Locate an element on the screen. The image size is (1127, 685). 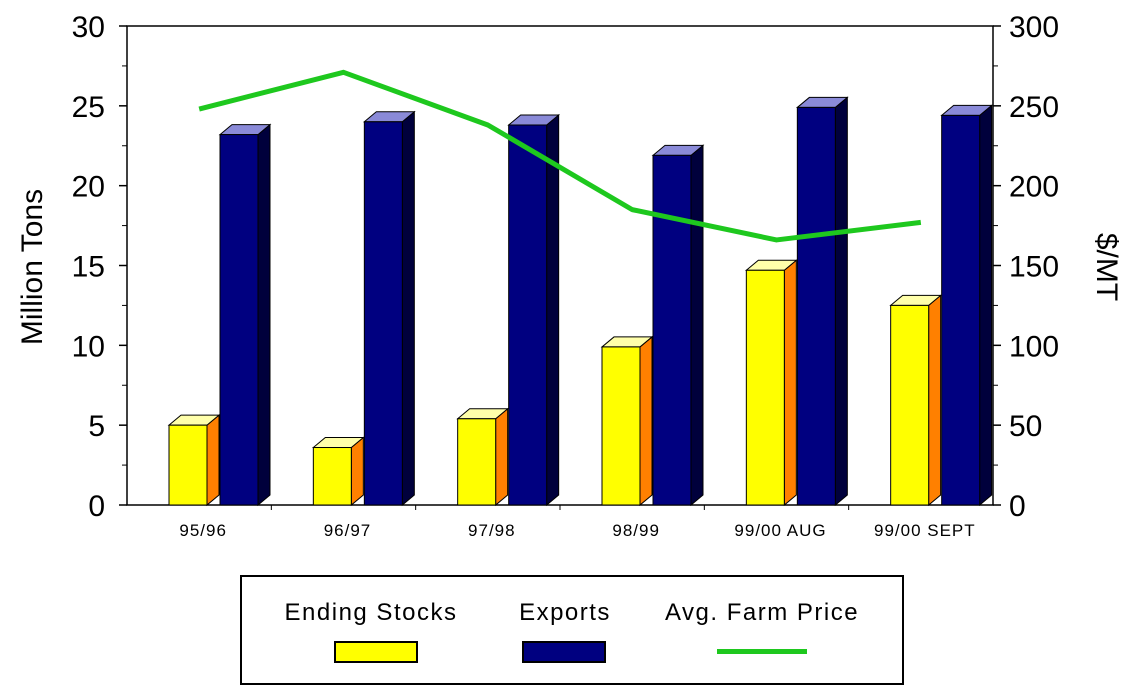
legend-item-avg-farm-price: Avg. Farm Price is located at coordinates (762, 615).